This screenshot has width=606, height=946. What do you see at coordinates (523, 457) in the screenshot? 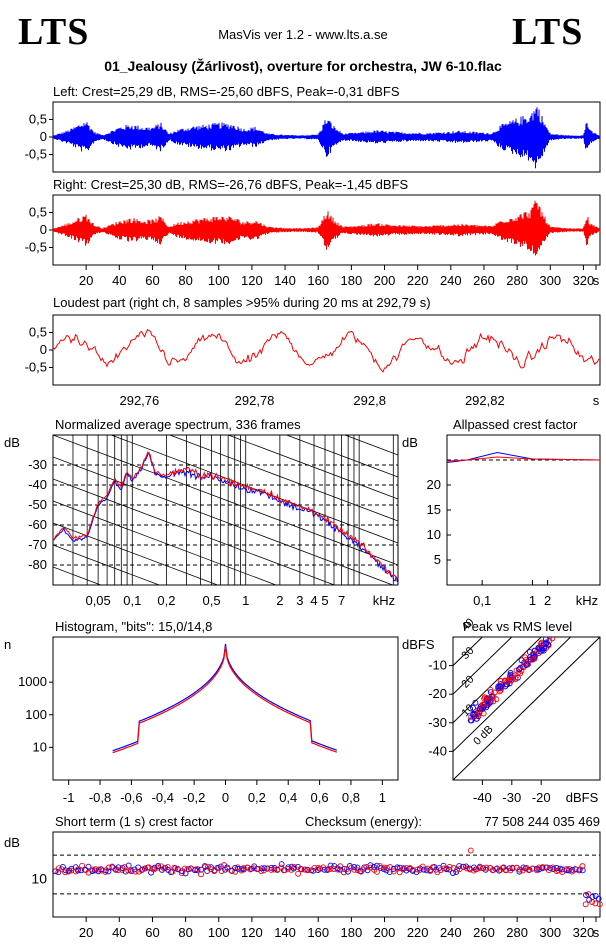
I see `allpass-curve-left` at bounding box center [523, 457].